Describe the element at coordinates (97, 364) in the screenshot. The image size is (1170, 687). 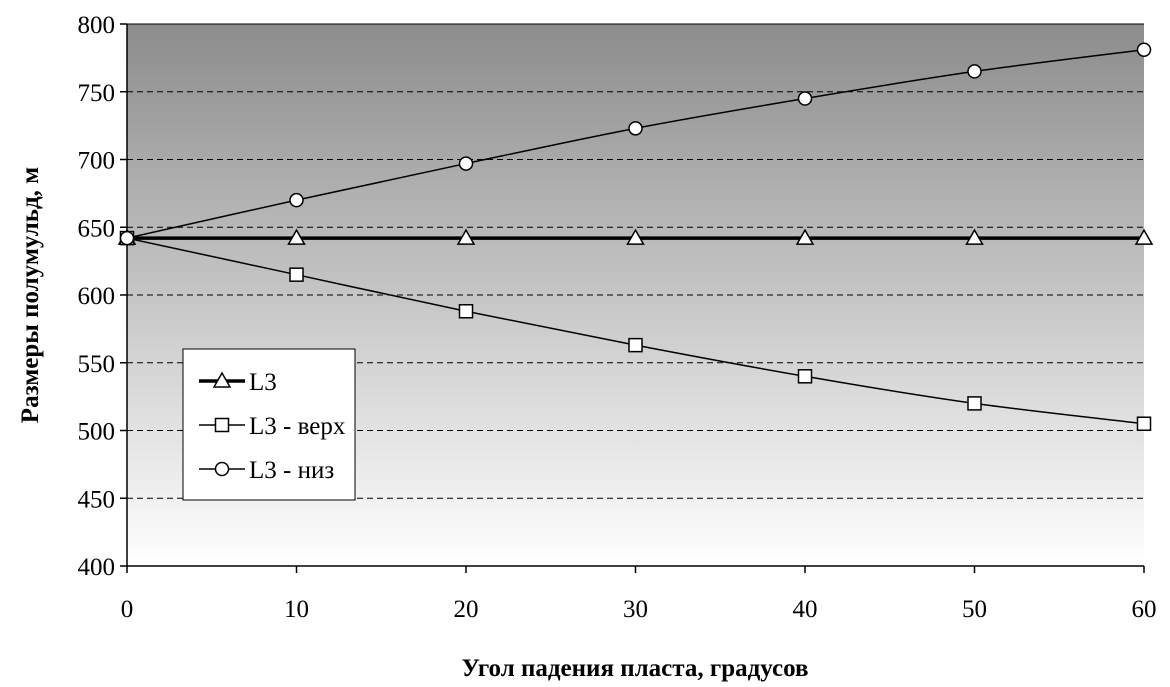
I see `y-tick-label-550: 550` at that location.